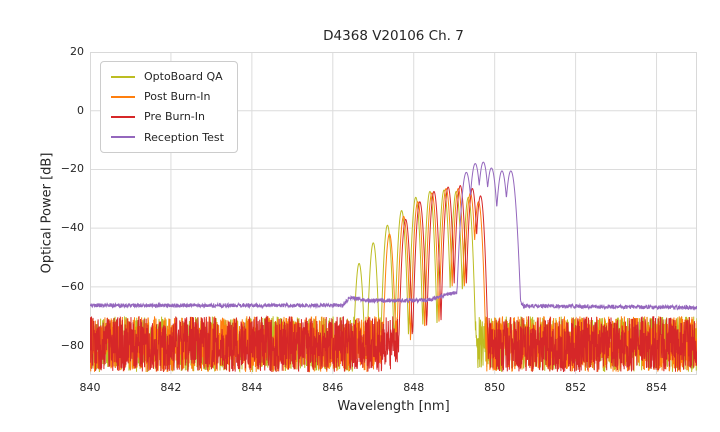  I want to click on legend-item: OptoBoard QA, so click(167, 76).